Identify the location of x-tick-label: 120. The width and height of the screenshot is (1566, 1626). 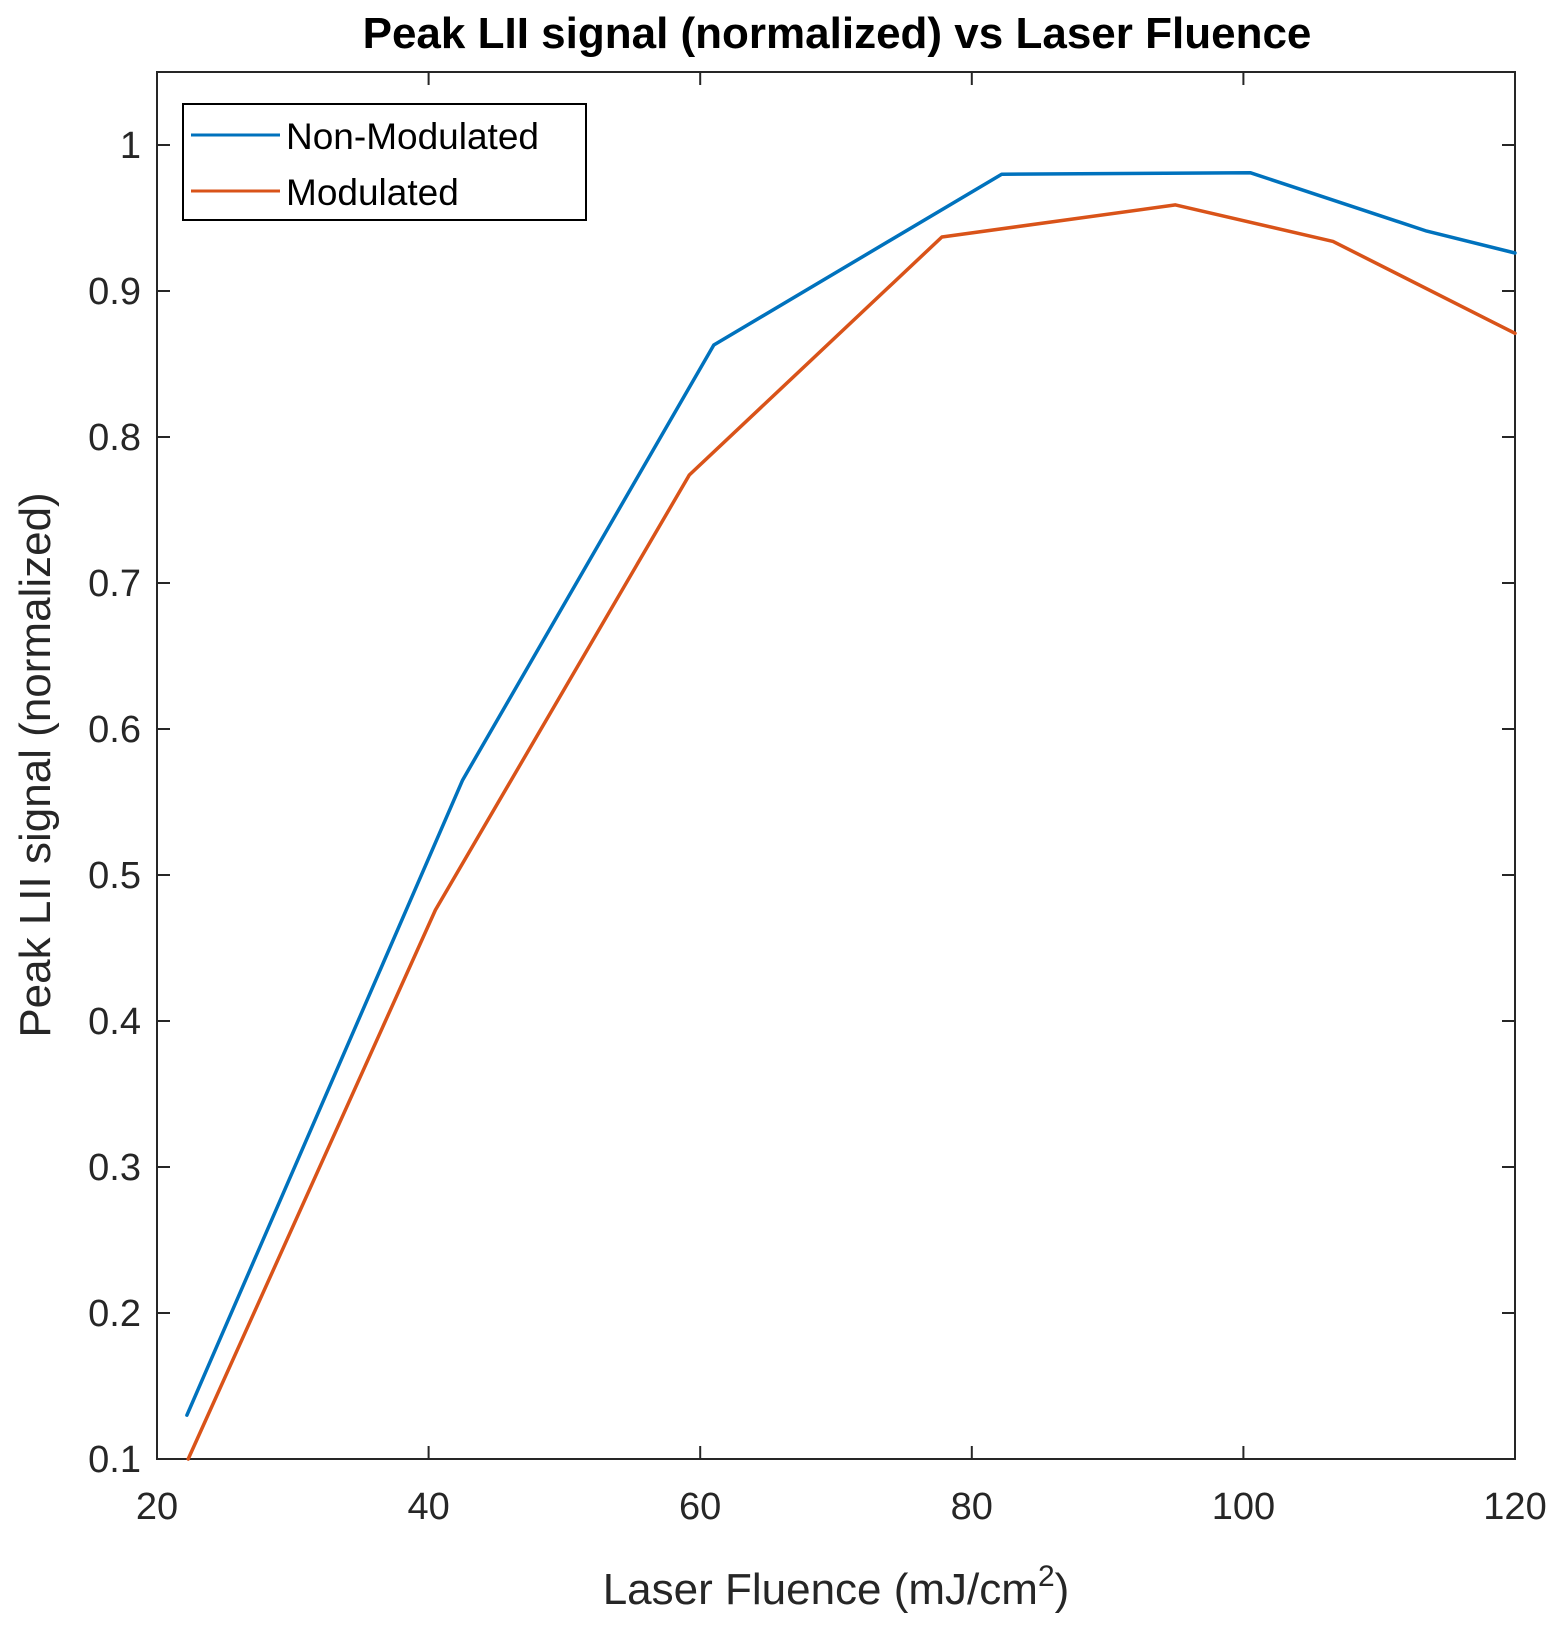
(1514, 1507).